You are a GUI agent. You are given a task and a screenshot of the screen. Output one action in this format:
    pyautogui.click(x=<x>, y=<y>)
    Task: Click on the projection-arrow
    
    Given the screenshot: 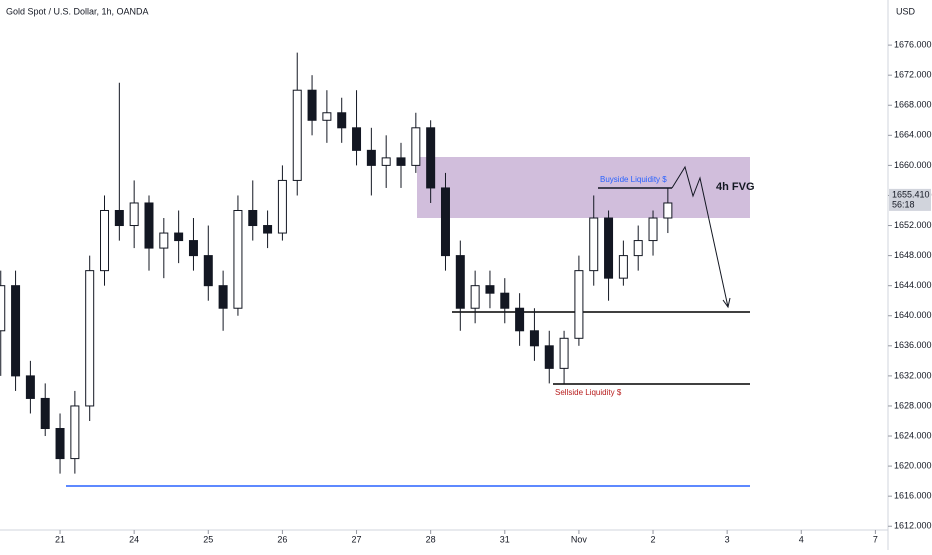 What is the action you would take?
    pyautogui.click(x=700, y=236)
    